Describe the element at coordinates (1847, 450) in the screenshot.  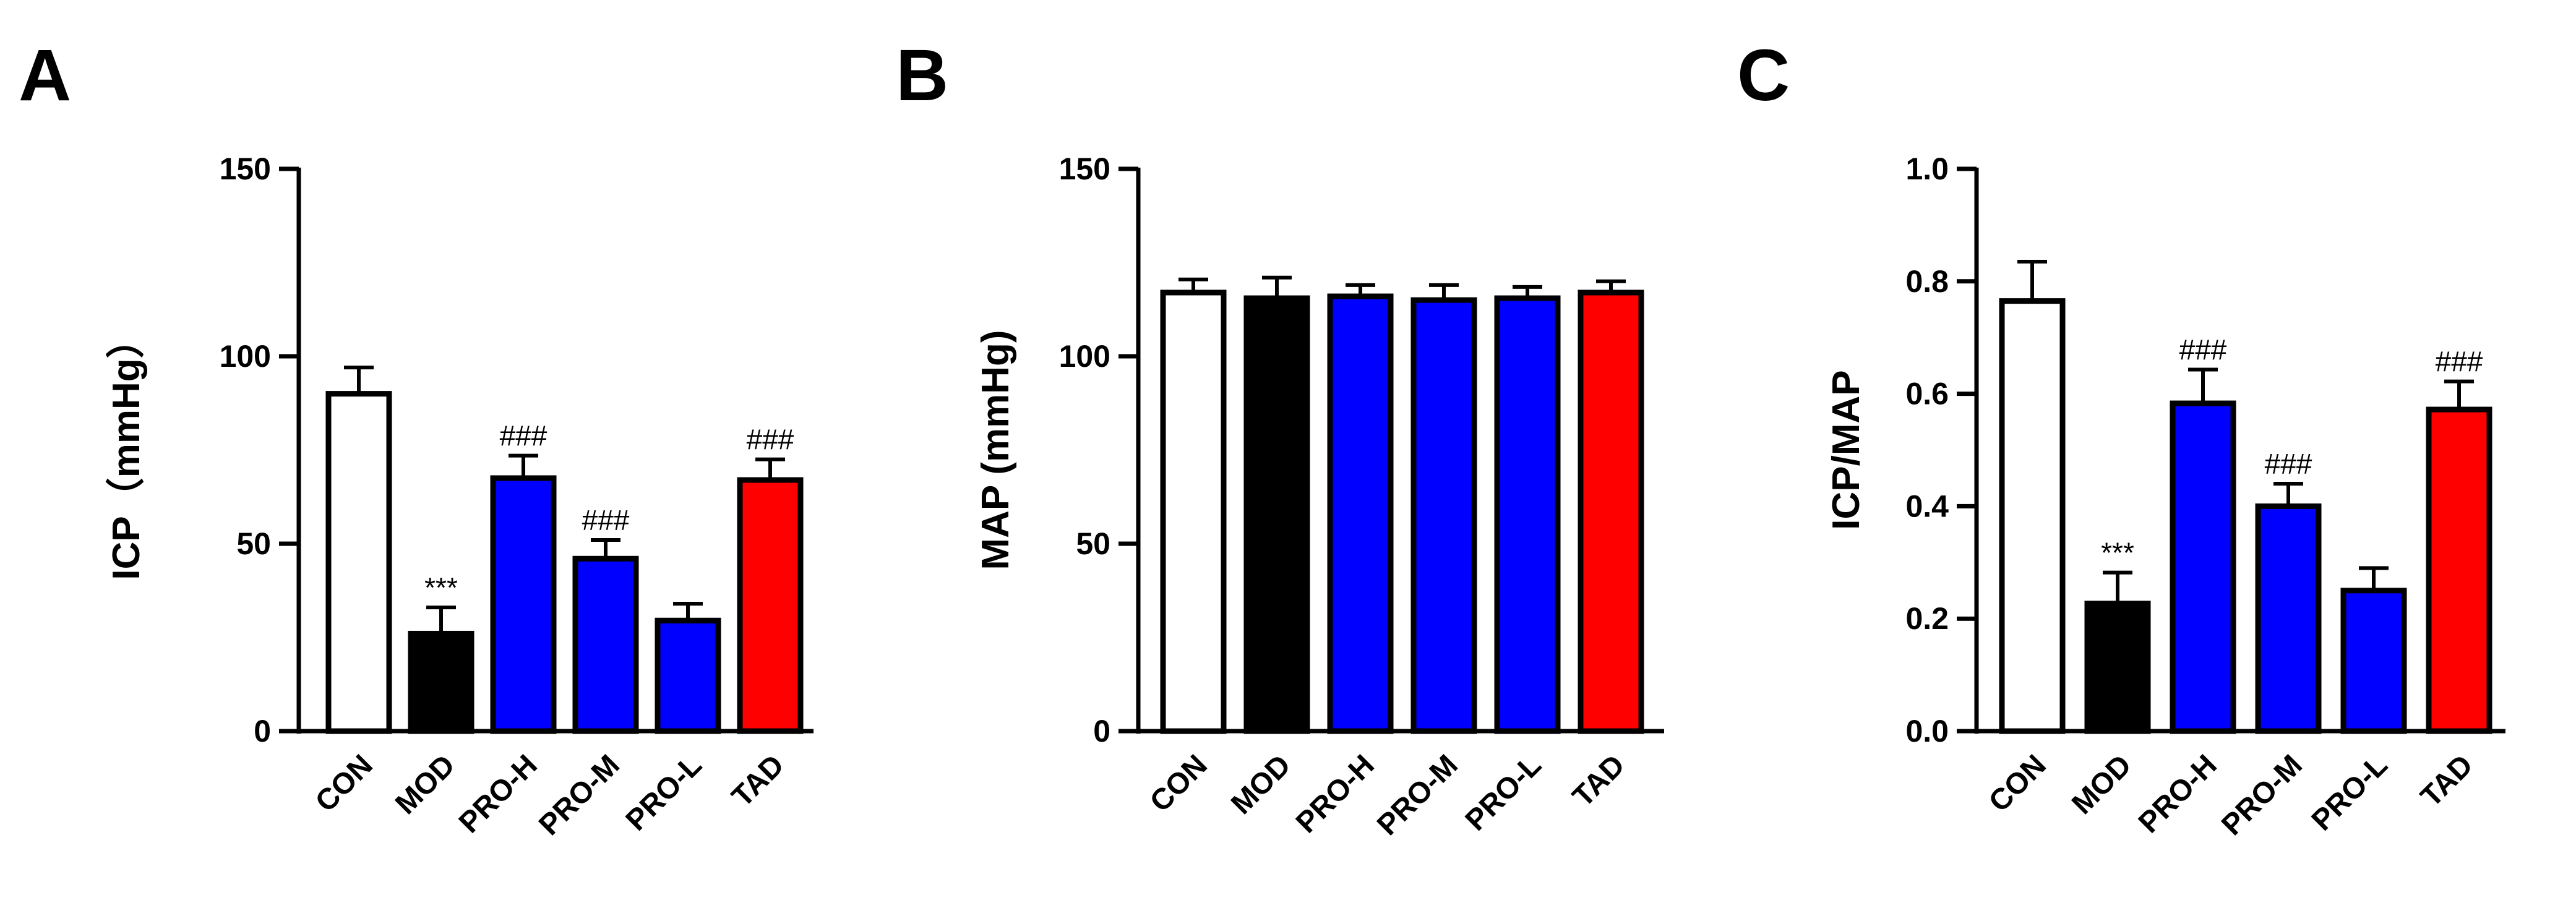
I see `y-axis-label: ICP/MAP` at that location.